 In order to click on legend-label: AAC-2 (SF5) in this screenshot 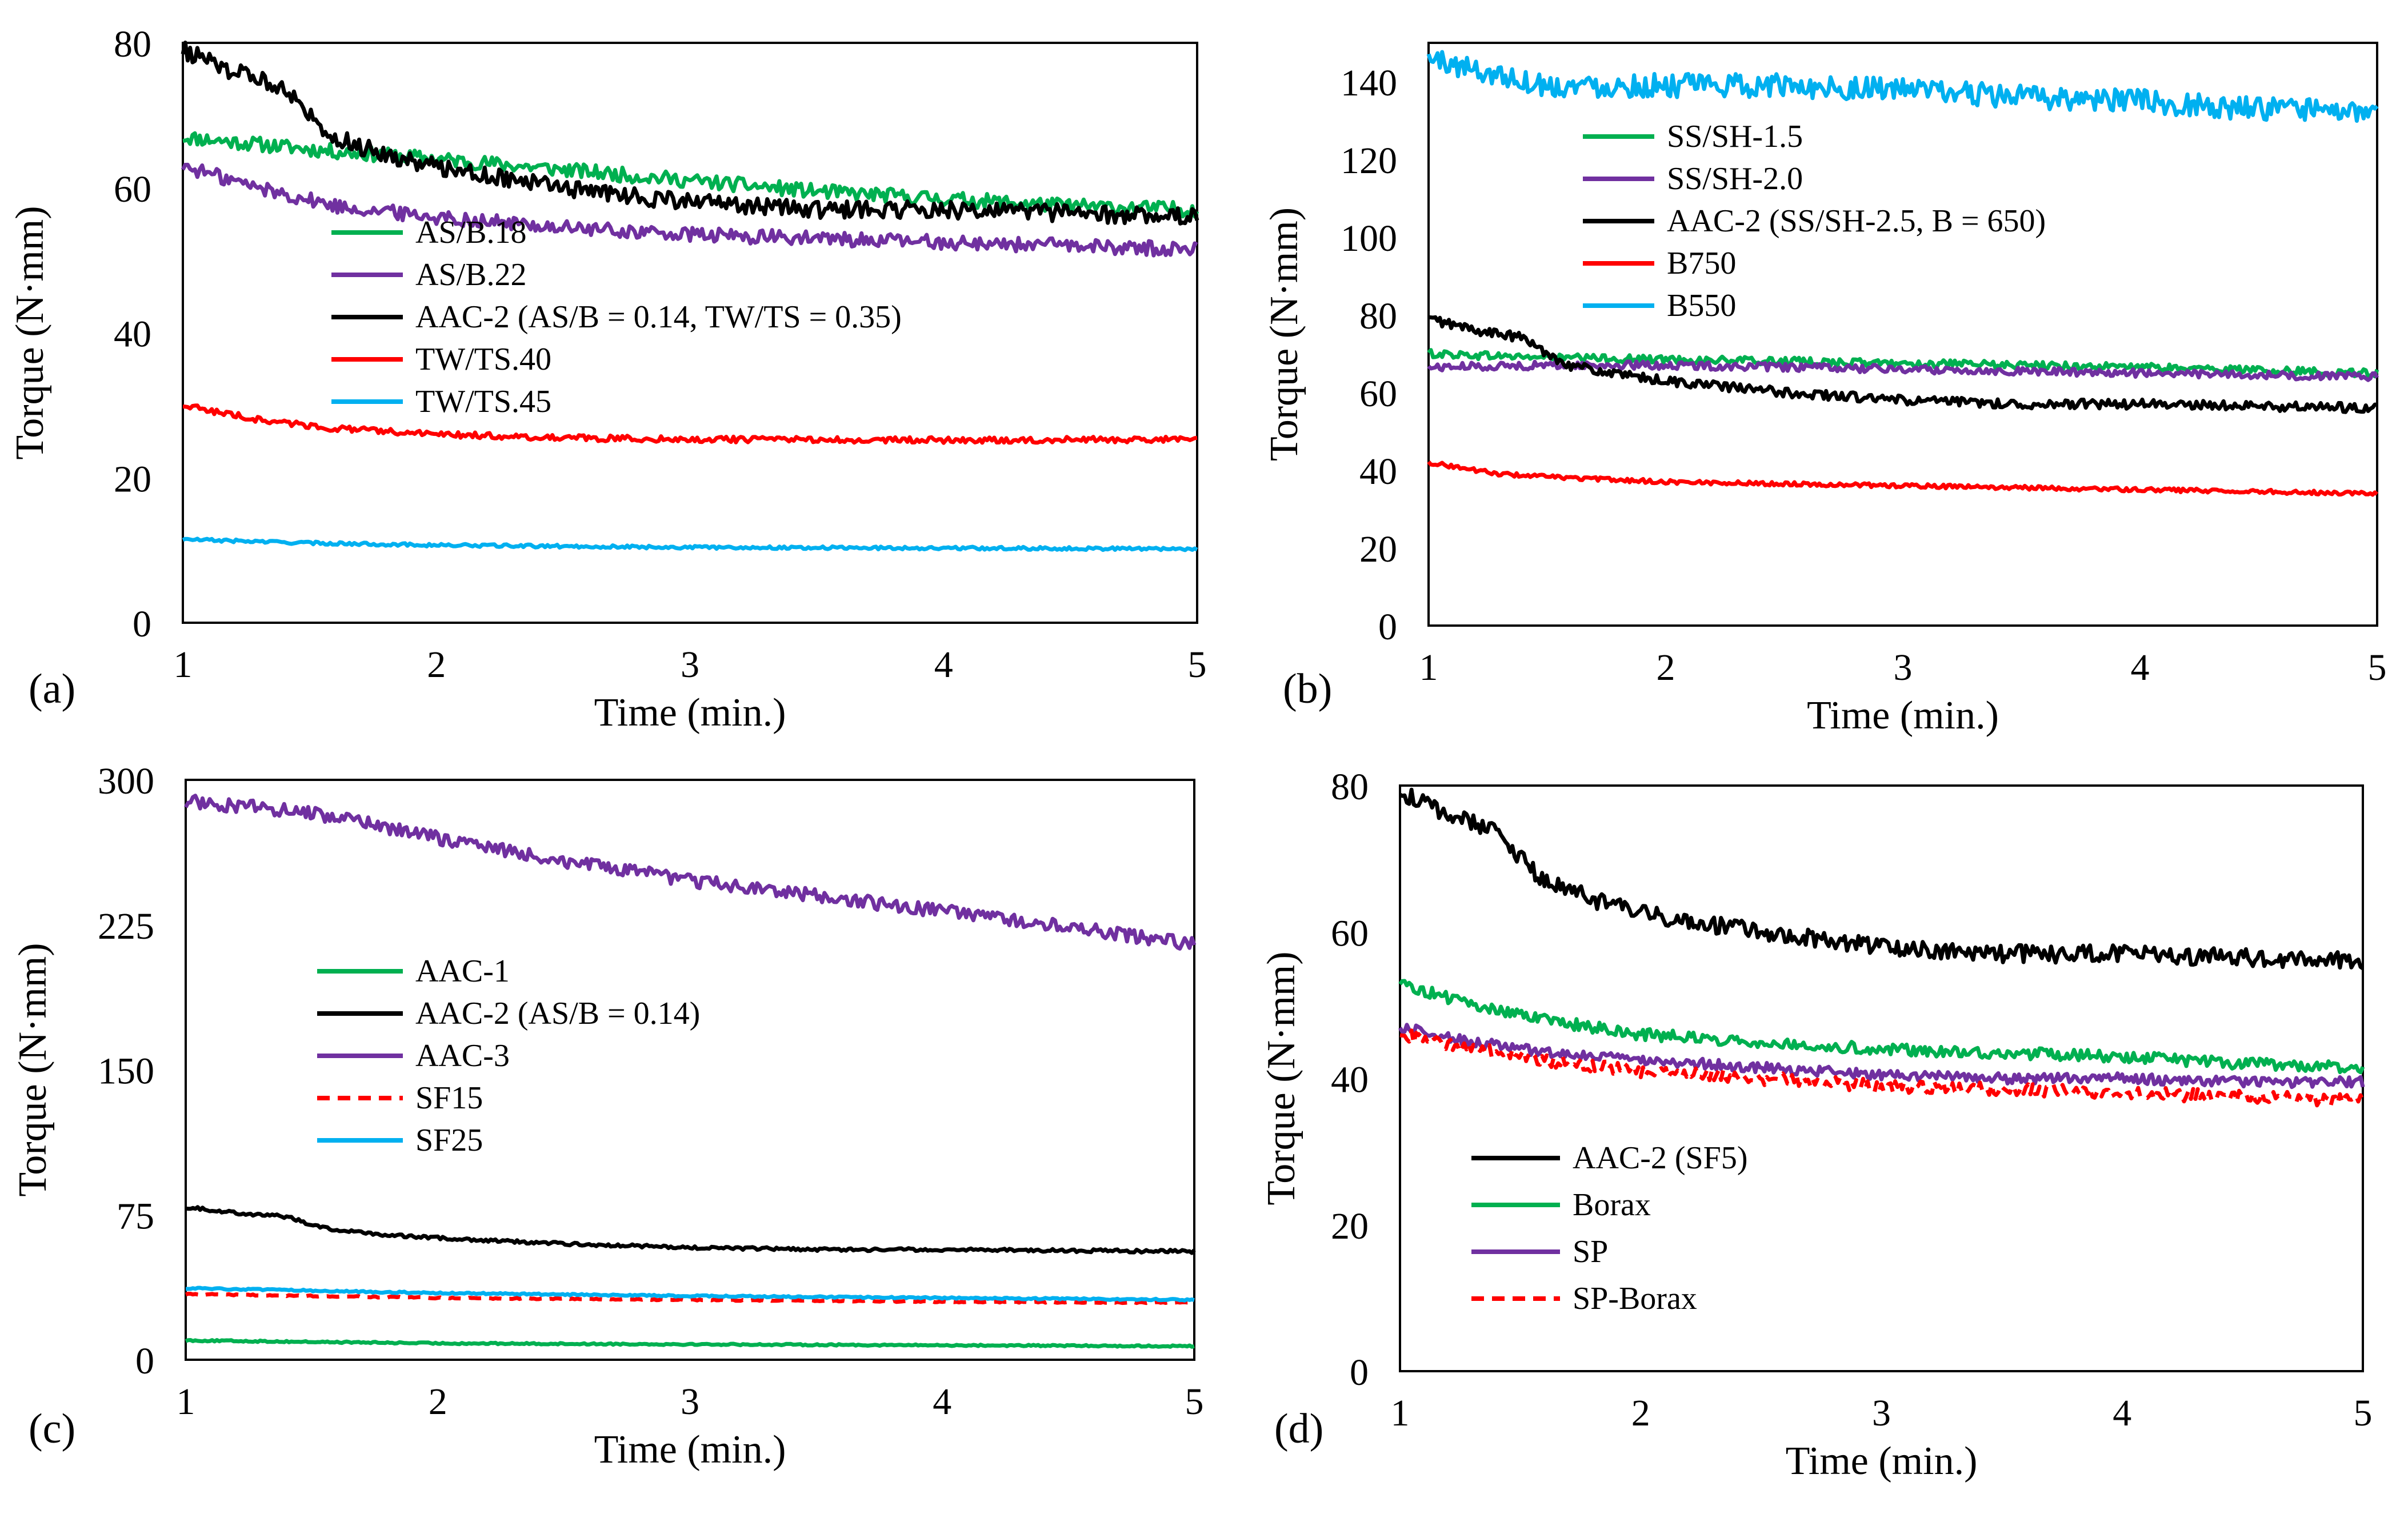, I will do `click(1660, 1158)`.